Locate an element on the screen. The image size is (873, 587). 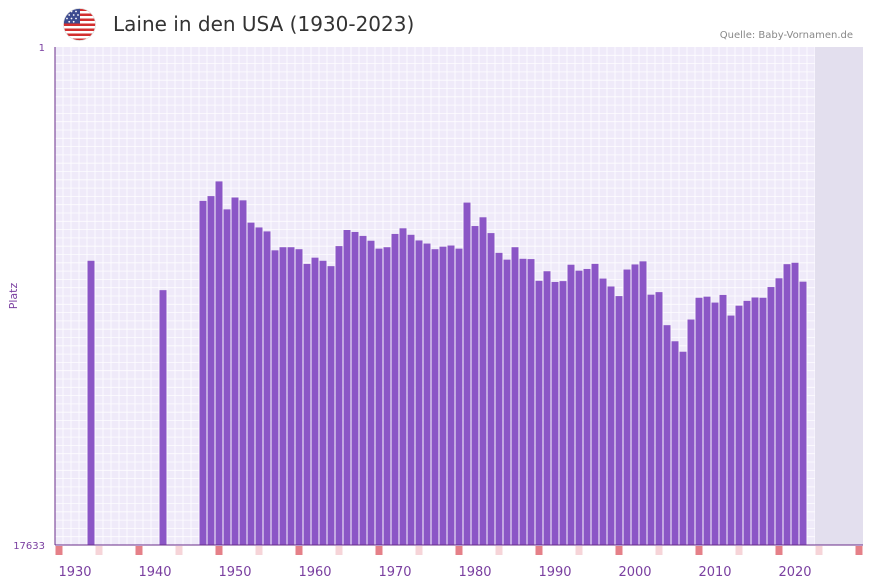
decade-marker-1948 is located at coordinates (219, 550).